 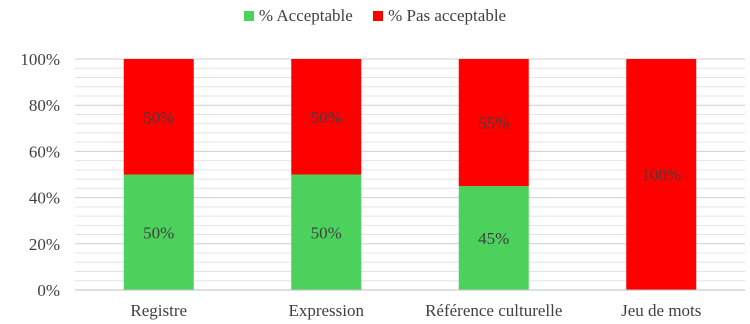 I want to click on legend-item-pas-acceptable: % Pas acceptable, so click(x=439, y=16).